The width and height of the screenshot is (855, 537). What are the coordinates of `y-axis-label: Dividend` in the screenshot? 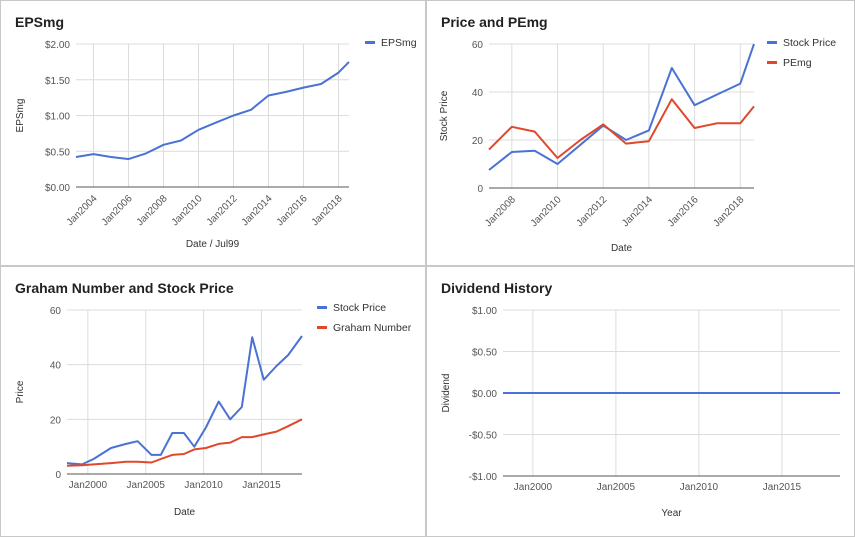 It's located at (446, 393).